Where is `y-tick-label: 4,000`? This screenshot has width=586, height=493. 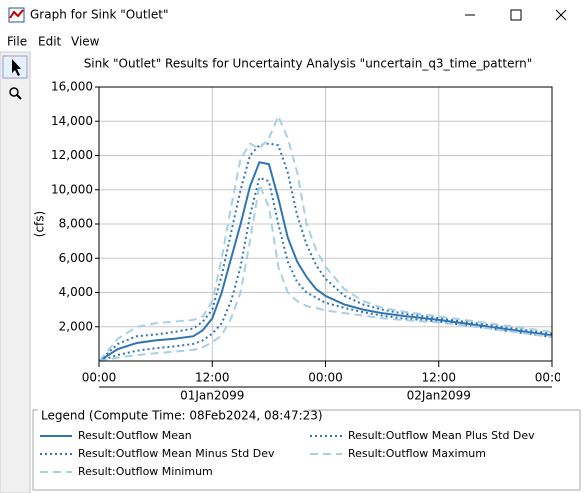
y-tick-label: 4,000 is located at coordinates (76, 292).